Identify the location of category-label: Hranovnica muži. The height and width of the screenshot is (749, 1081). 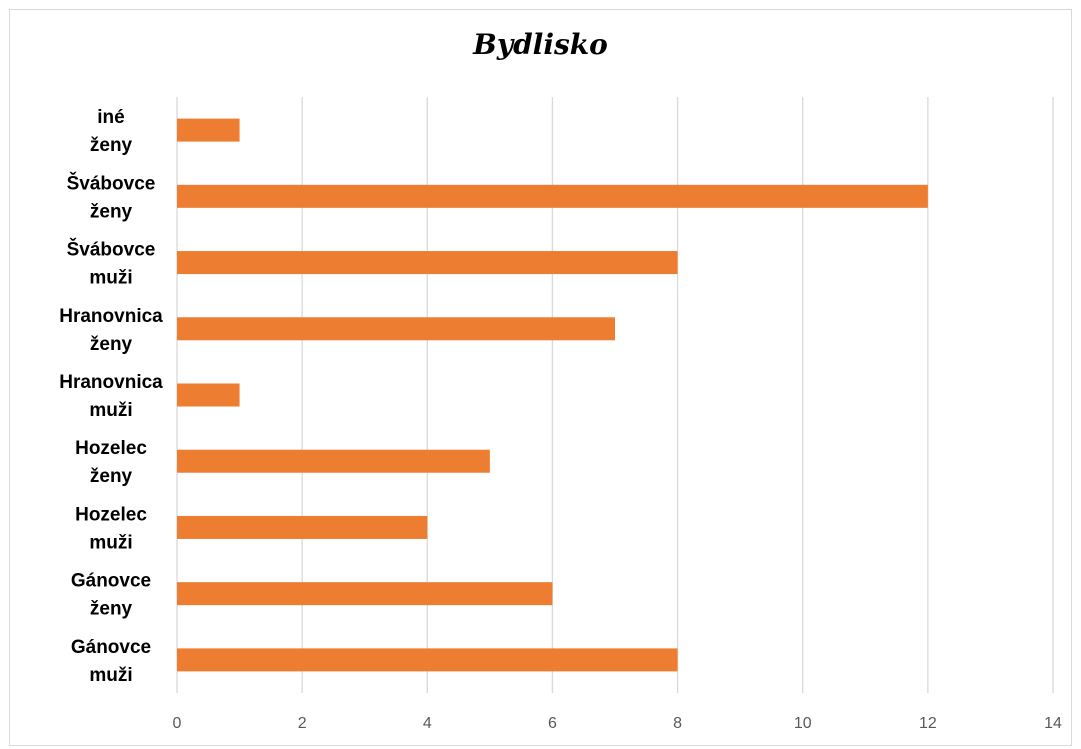
(111, 396).